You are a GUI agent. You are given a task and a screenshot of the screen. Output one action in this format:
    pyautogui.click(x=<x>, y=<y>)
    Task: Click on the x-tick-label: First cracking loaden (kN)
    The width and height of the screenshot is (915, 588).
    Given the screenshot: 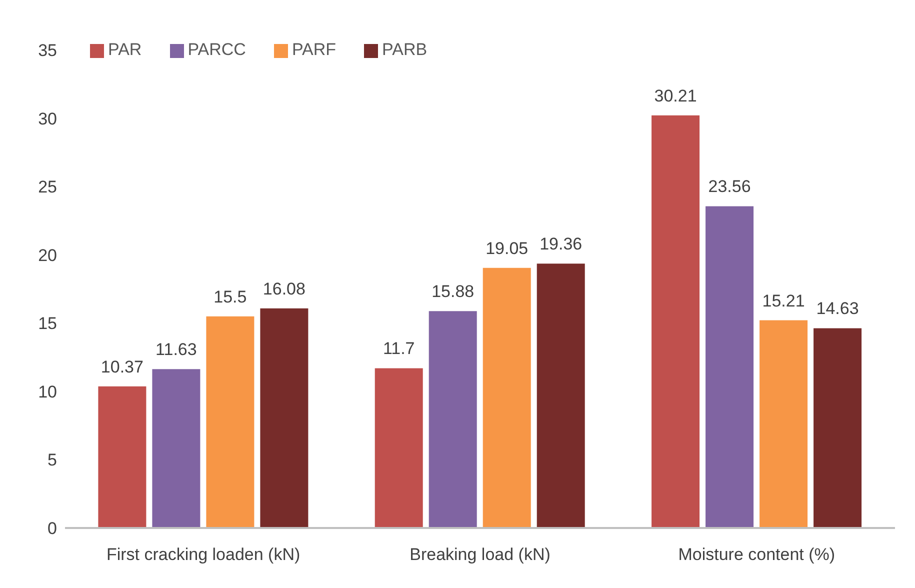 What is the action you would take?
    pyautogui.click(x=203, y=554)
    